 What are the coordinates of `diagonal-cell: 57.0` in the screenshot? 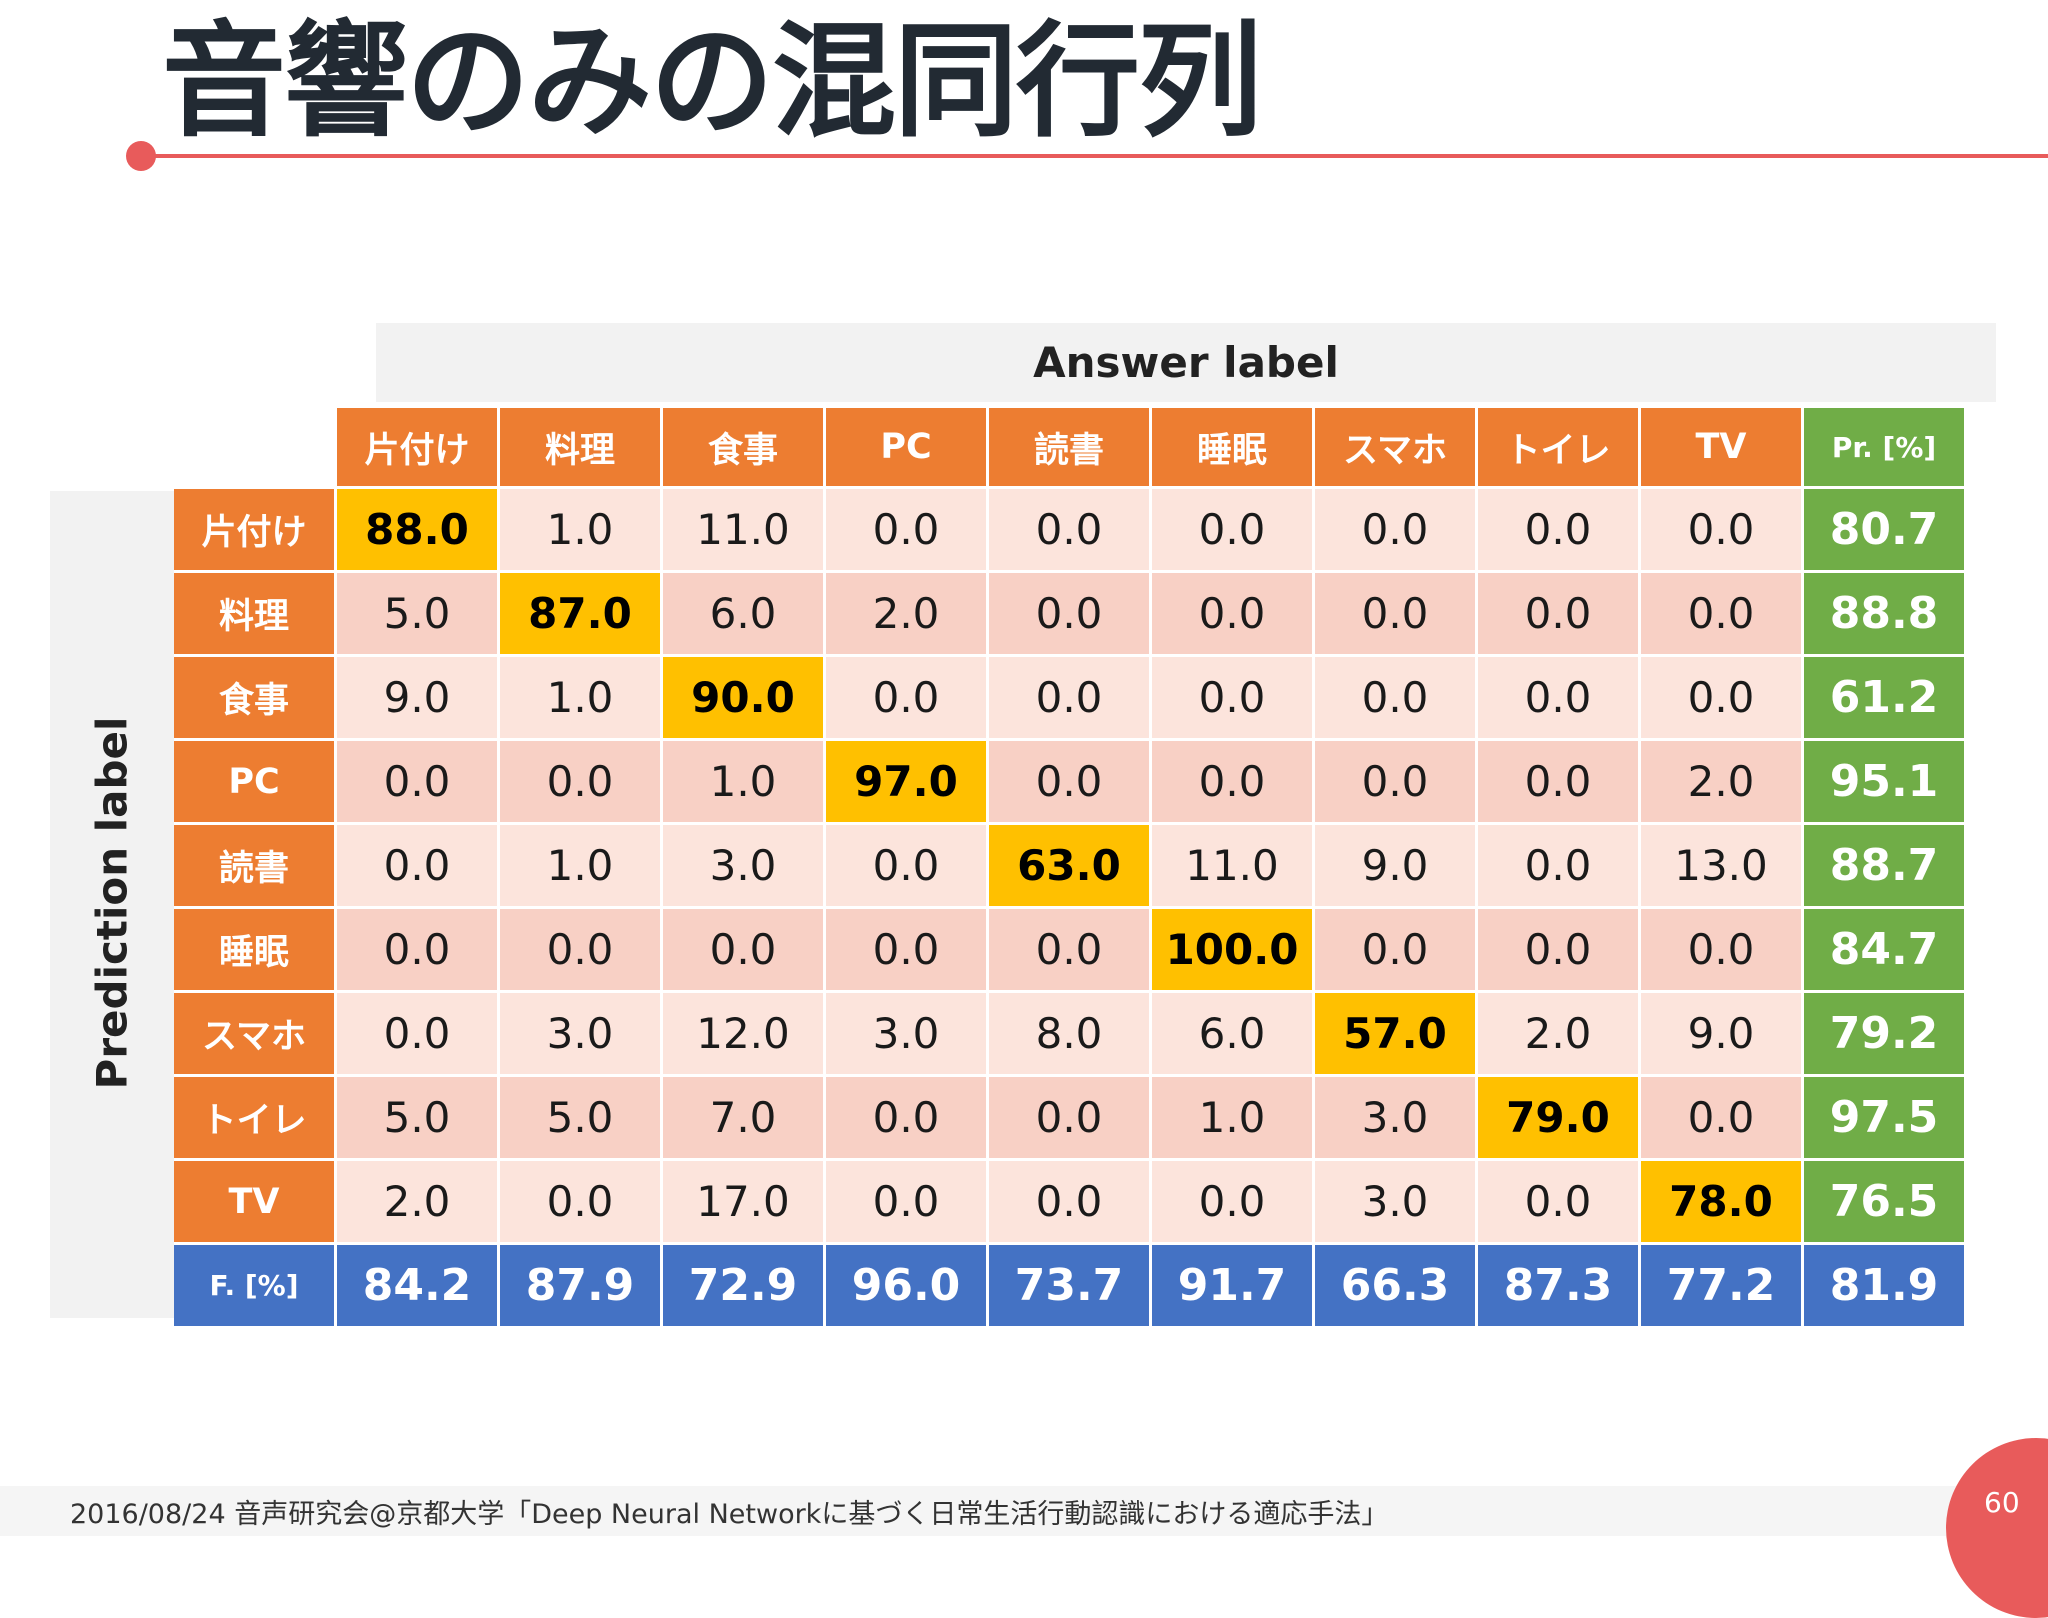 It's located at (1395, 1033).